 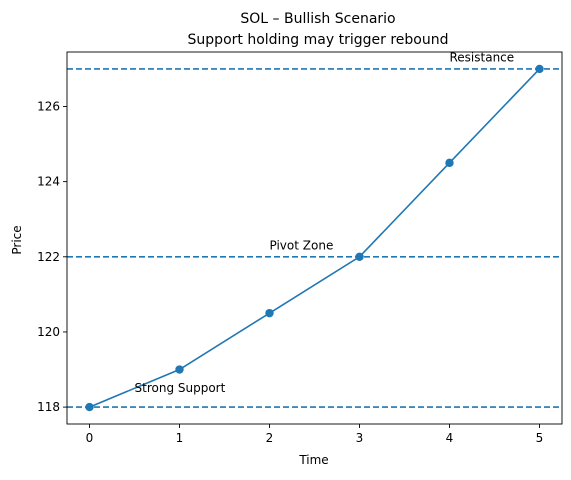 I want to click on y-tick-label-2: 122, so click(x=48, y=257).